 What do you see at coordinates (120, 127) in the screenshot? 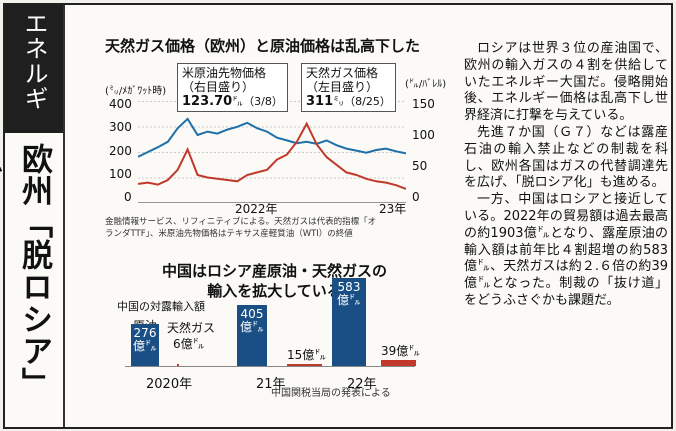
I see `left-tick: 300` at bounding box center [120, 127].